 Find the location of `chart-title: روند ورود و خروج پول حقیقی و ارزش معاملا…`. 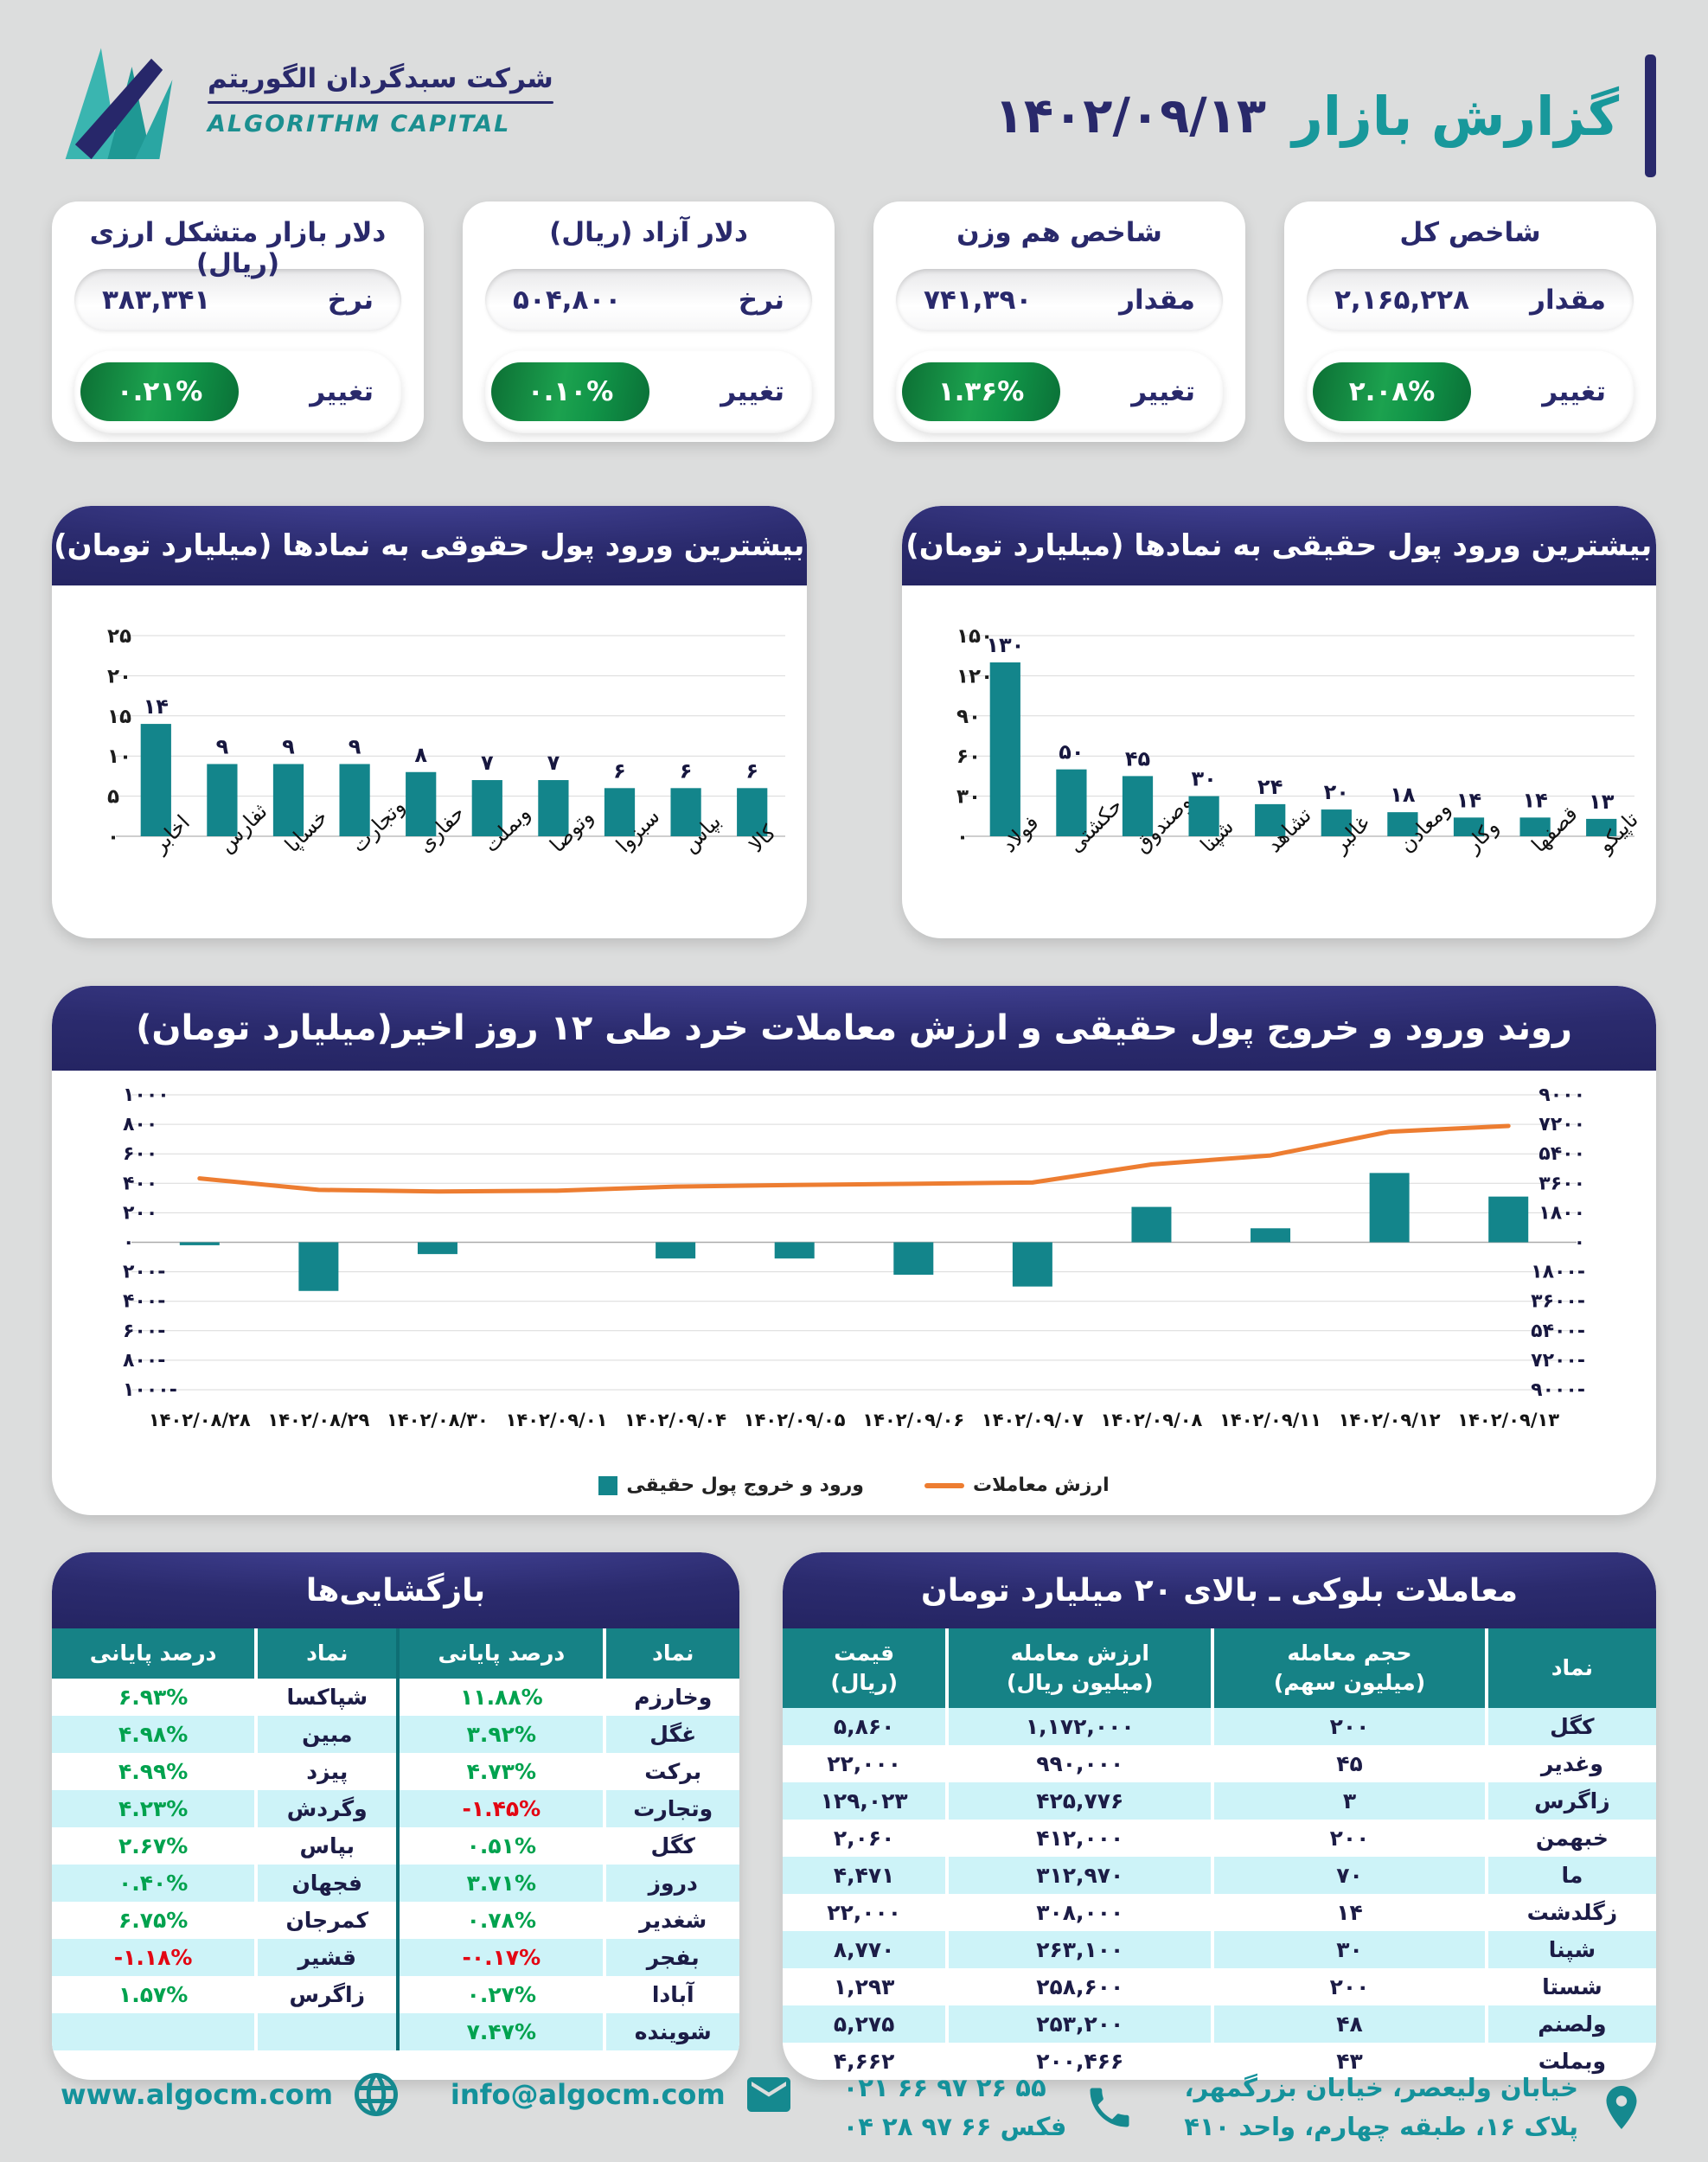

chart-title: روند ورود و خروج پول حقیقی و ارزش معاملا… is located at coordinates (854, 1028).